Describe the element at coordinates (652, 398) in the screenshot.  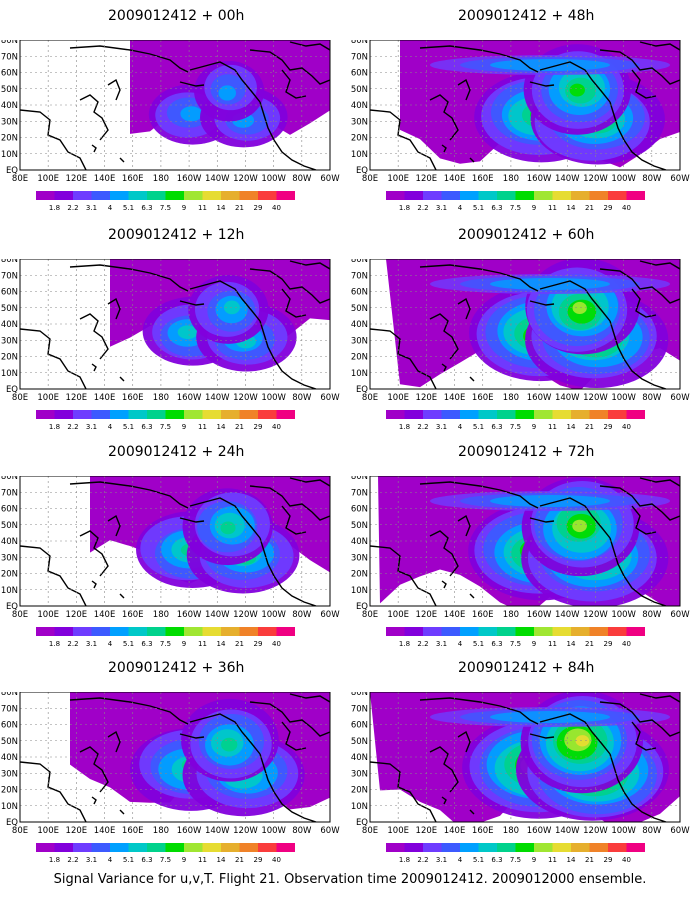
I see `lon-tick-label: 80W` at that location.